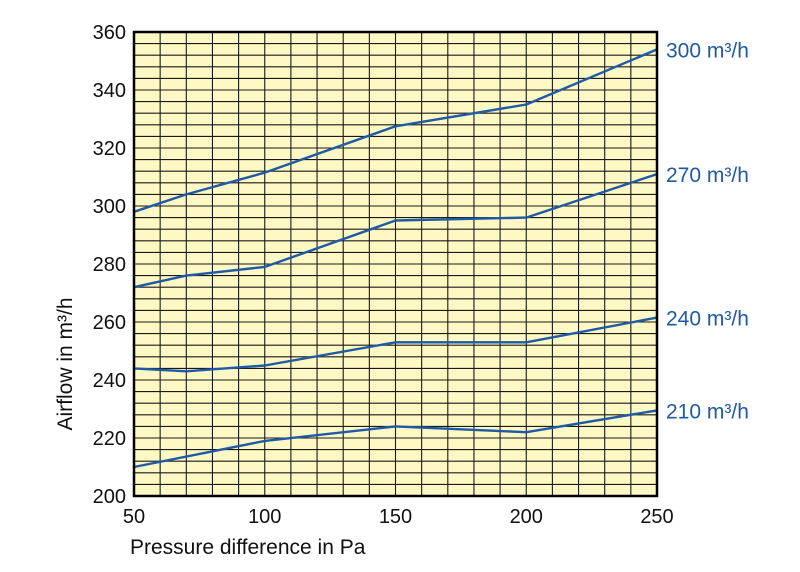 This screenshot has width=800, height=572. I want to click on y-tick-label: 280, so click(109, 265).